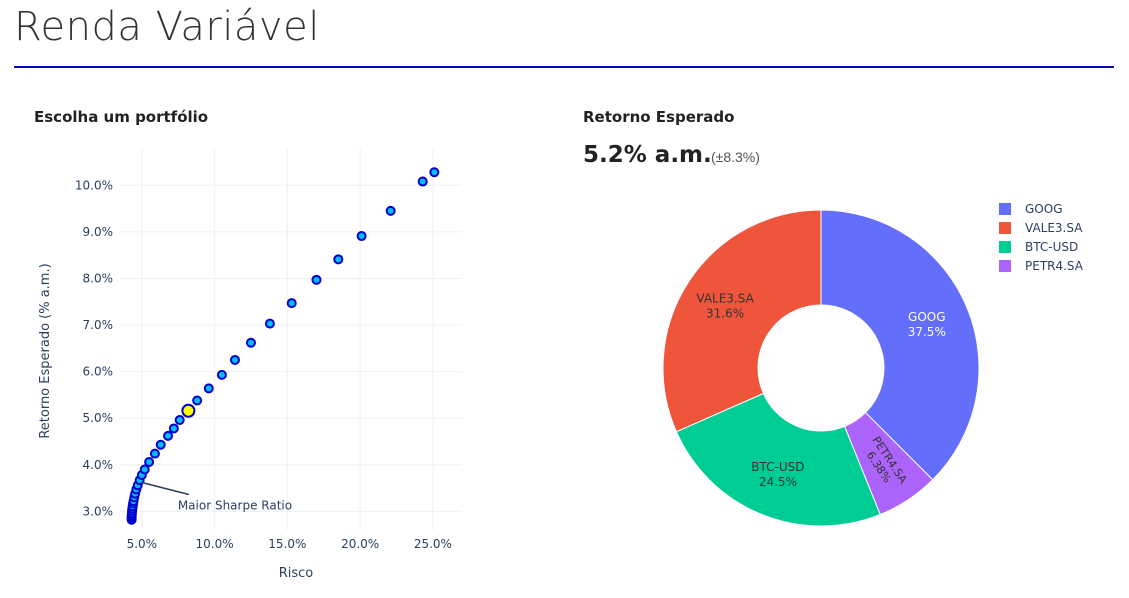 This screenshot has width=1129, height=598. What do you see at coordinates (360, 544) in the screenshot?
I see `x-tick-label: 20.0%` at bounding box center [360, 544].